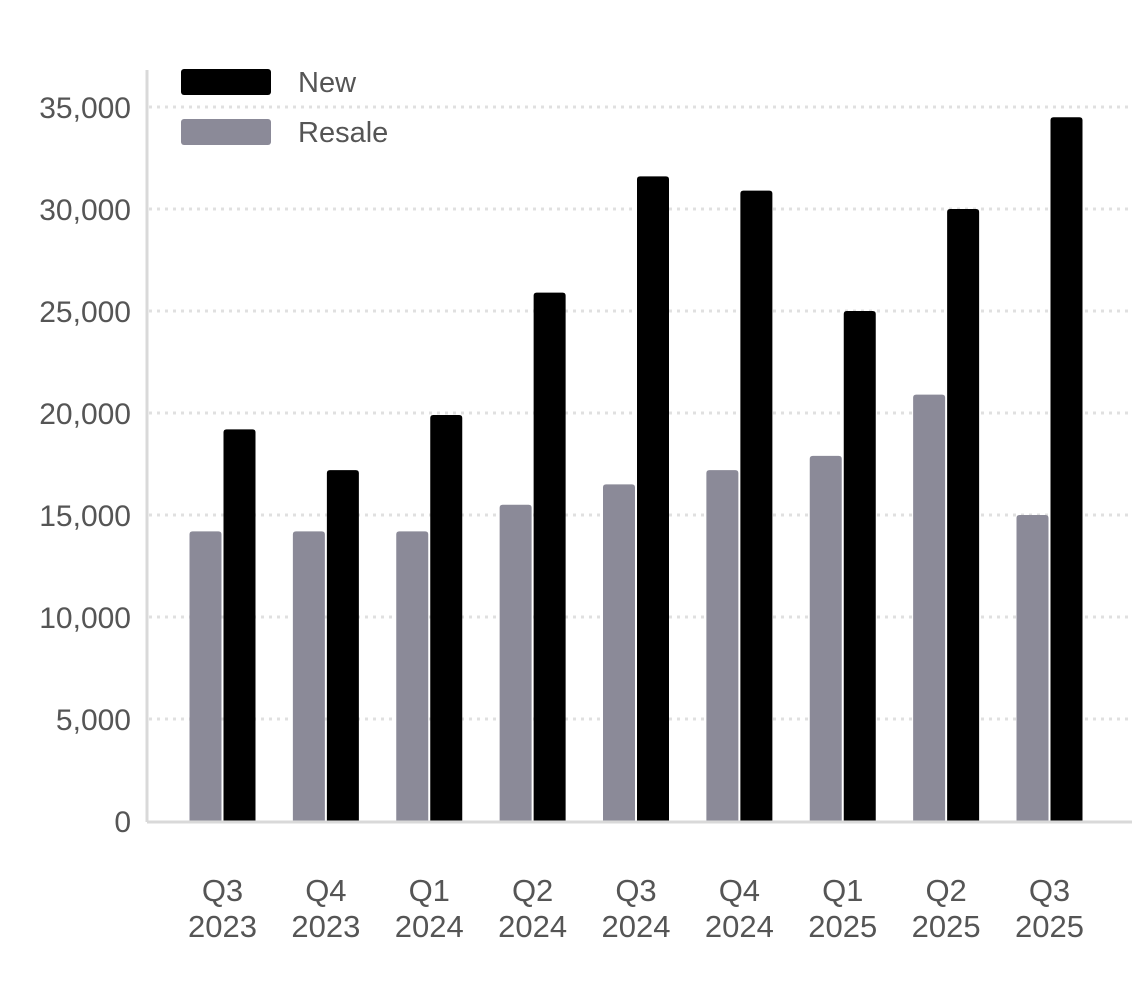 Image resolution: width=1134 pixels, height=1007 pixels. Describe the element at coordinates (284, 108) in the screenshot. I see `legend: New Resale` at that location.